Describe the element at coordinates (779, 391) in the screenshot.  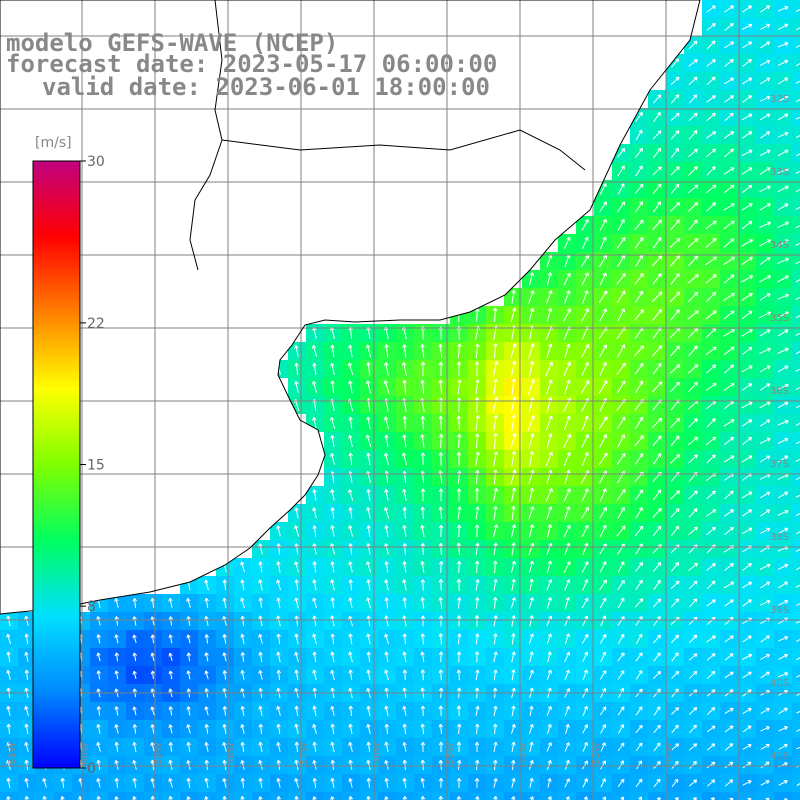
I see `latitude-label: 36S` at that location.